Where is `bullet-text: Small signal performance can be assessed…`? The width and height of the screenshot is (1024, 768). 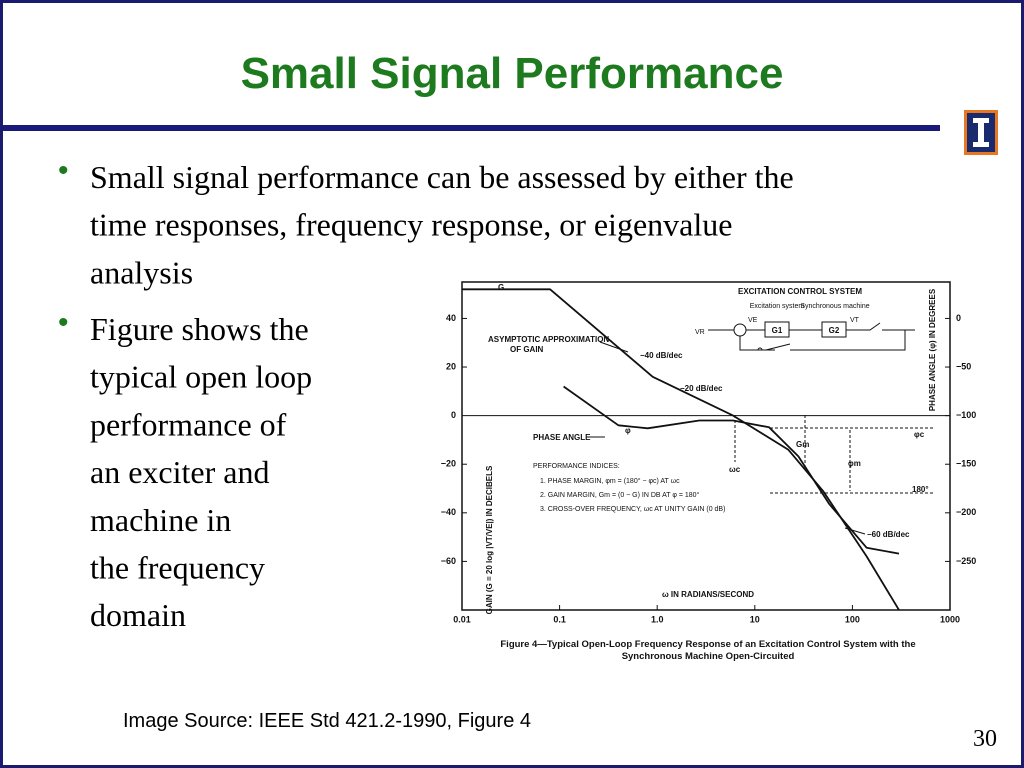
bullet-text: Small signal performance can be assessed… is located at coordinates (442, 177).